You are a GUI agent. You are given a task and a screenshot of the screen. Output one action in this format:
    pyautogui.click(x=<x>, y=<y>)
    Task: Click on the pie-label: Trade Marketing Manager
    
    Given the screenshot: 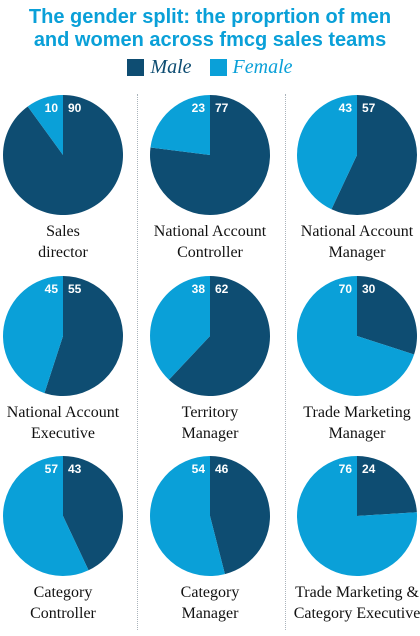 What is the action you would take?
    pyautogui.click(x=353, y=423)
    